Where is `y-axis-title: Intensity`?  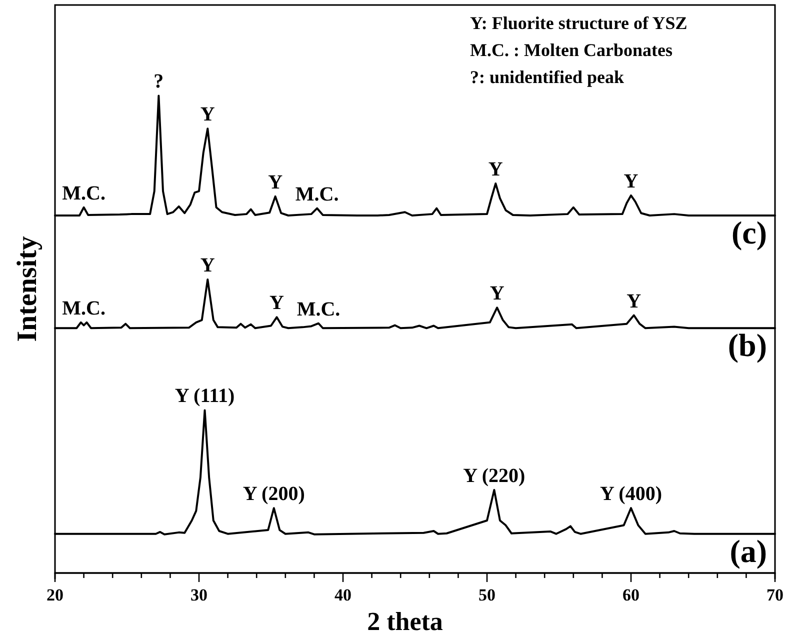
y-axis-title: Intensity is located at coordinates (27, 289).